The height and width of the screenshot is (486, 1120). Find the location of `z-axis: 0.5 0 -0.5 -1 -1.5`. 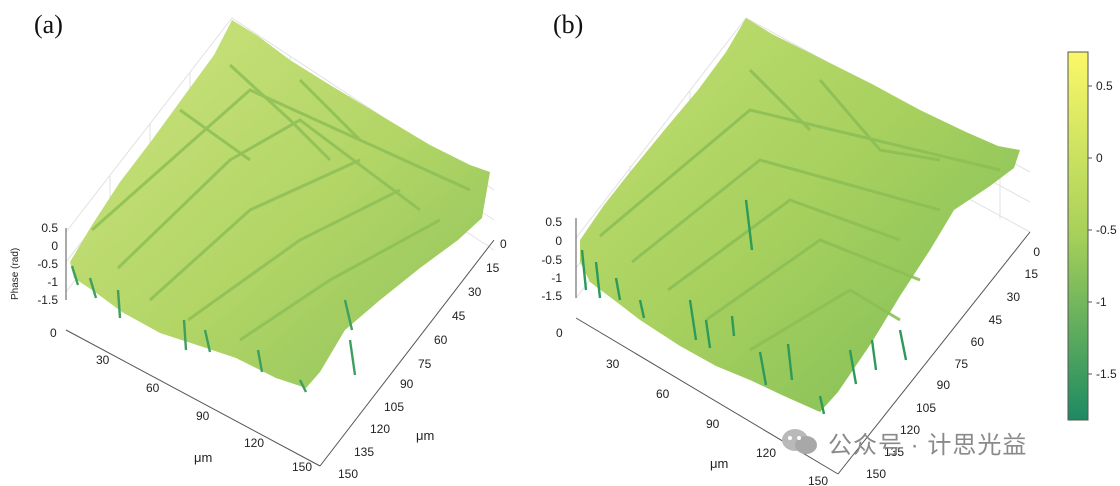

z-axis: 0.5 0 -0.5 -1 -1.5 is located at coordinates (559, 259).